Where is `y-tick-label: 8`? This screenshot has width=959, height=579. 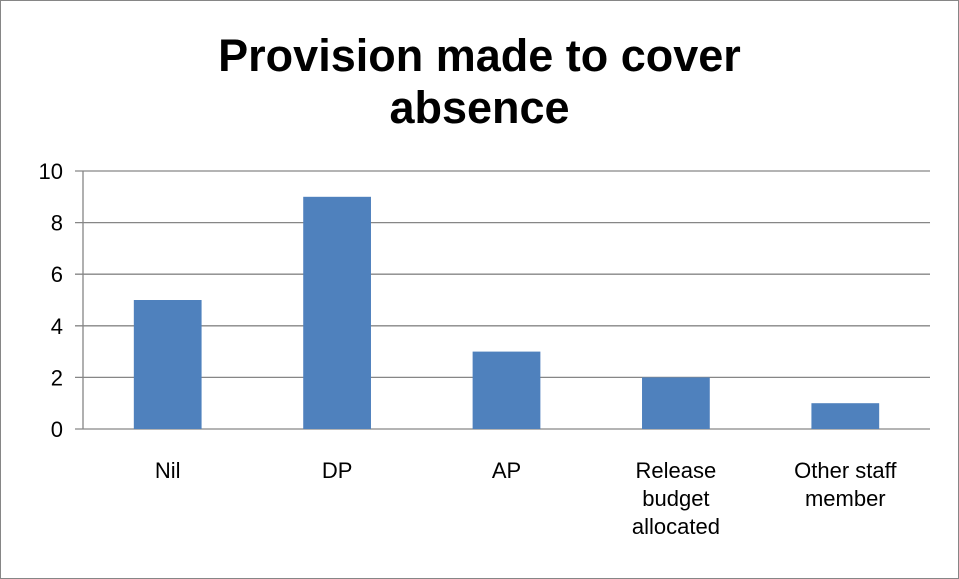
y-tick-label: 8 is located at coordinates (57, 223).